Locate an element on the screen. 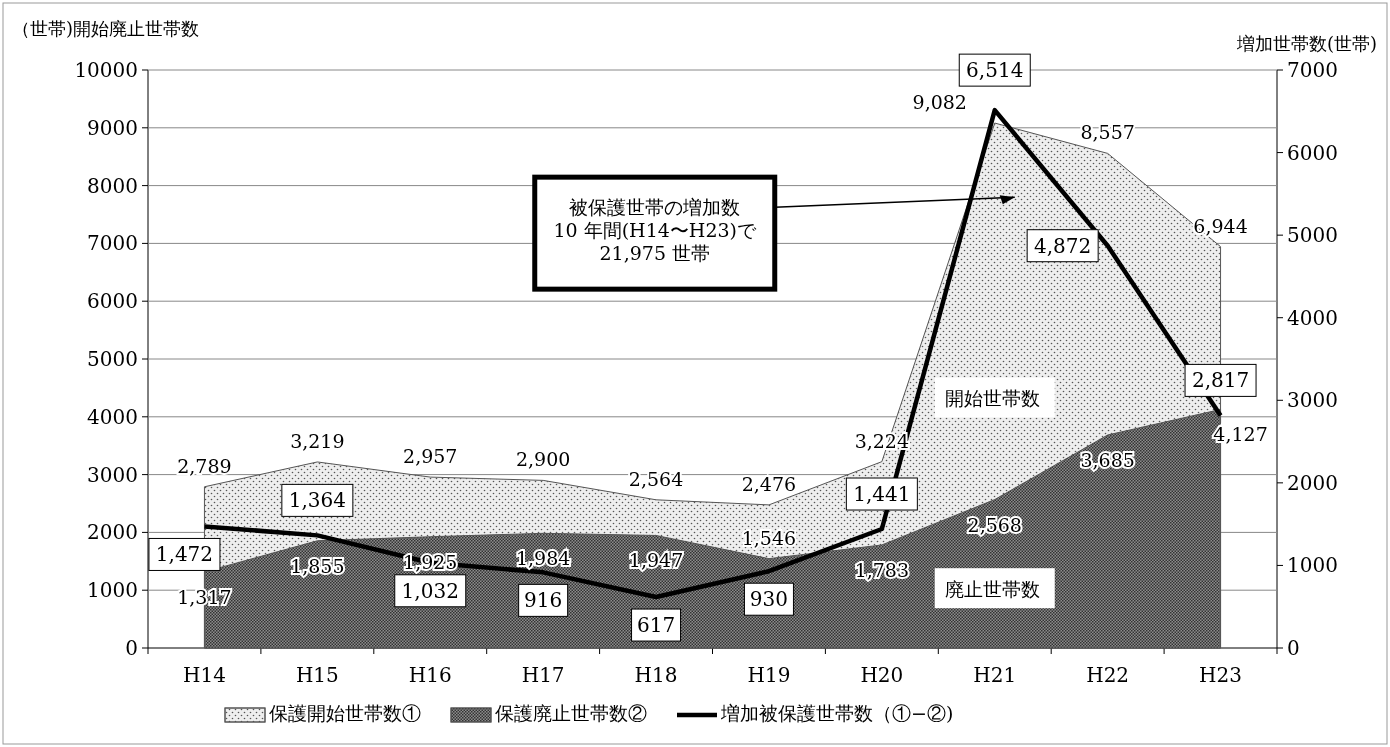 Image resolution: width=1390 pixels, height=747 pixels. y-tick-label: 6000 is located at coordinates (112, 301).